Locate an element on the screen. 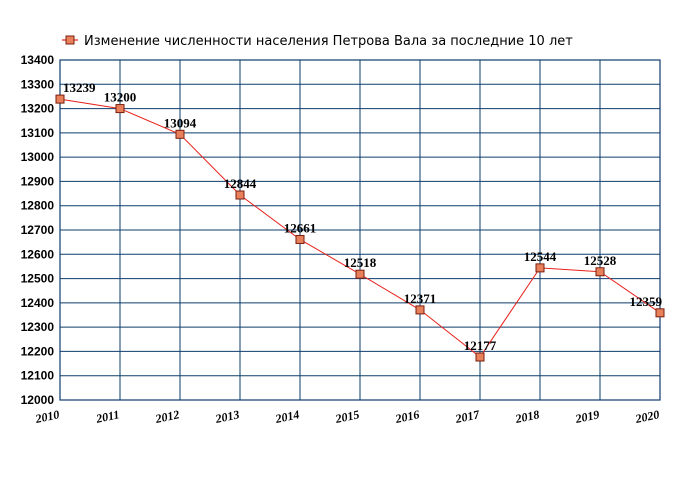 The width and height of the screenshot is (680, 500). x-tick-label: 2016 is located at coordinates (406, 416).